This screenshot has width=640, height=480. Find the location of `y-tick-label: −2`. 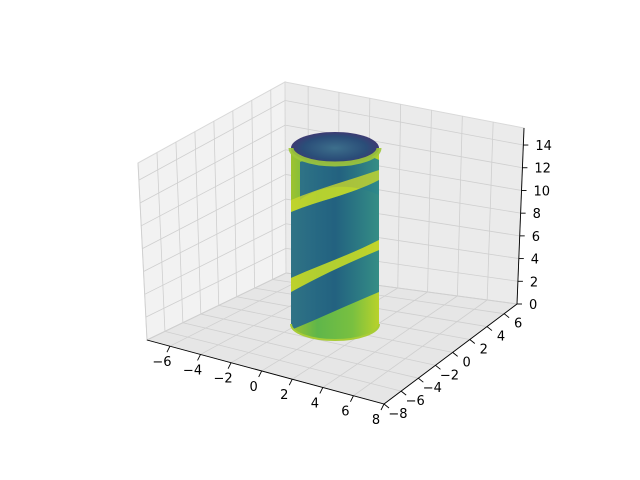

y-tick-label: −2 is located at coordinates (449, 375).